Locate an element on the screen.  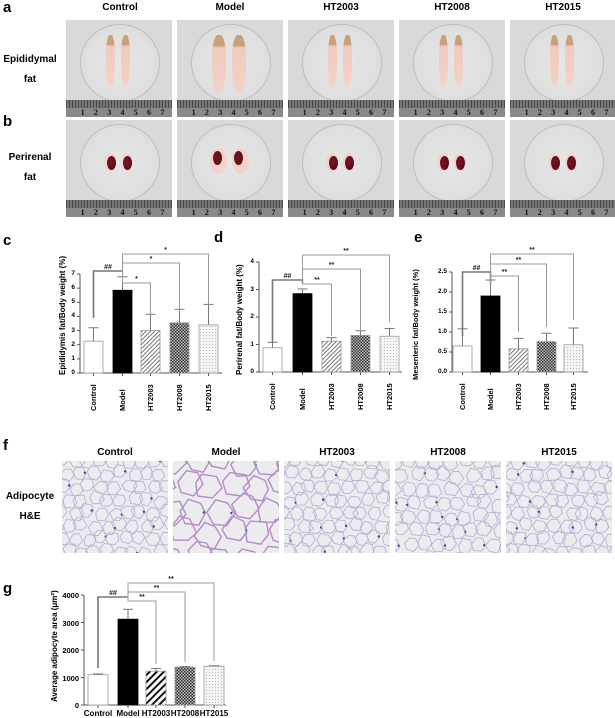
y-tick-label: 2000 is located at coordinates (70, 650).